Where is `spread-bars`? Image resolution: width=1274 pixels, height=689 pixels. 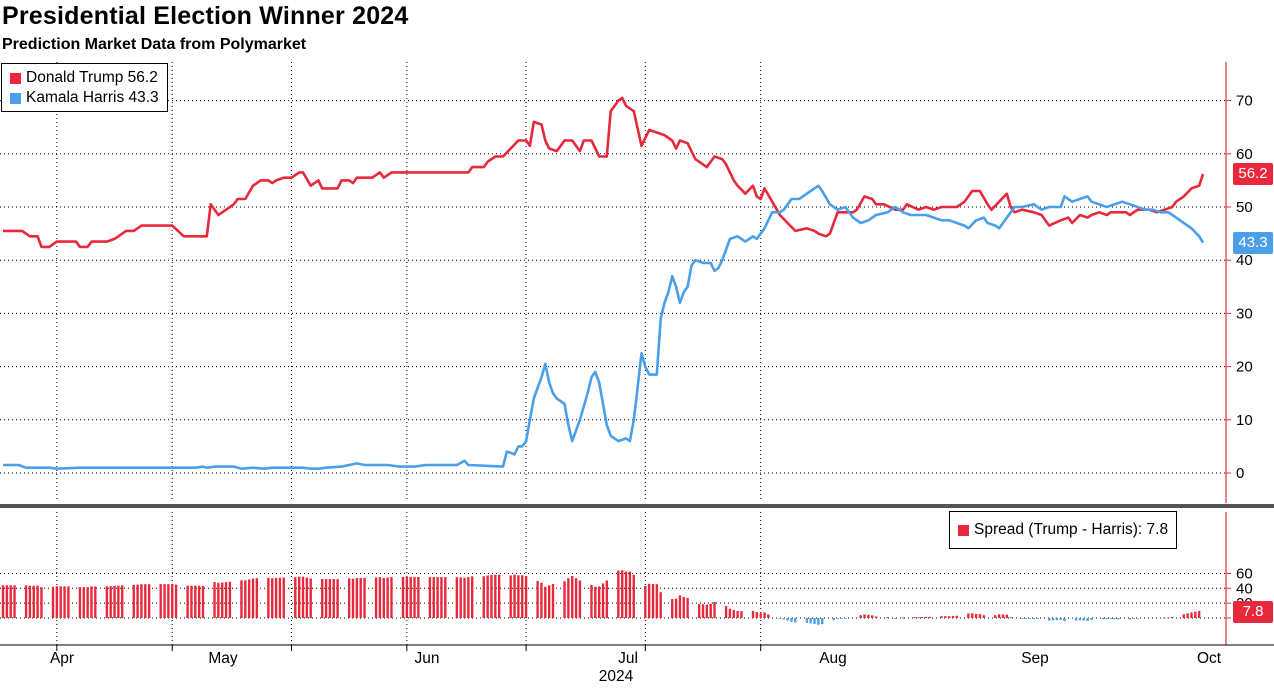 spread-bars is located at coordinates (601, 597).